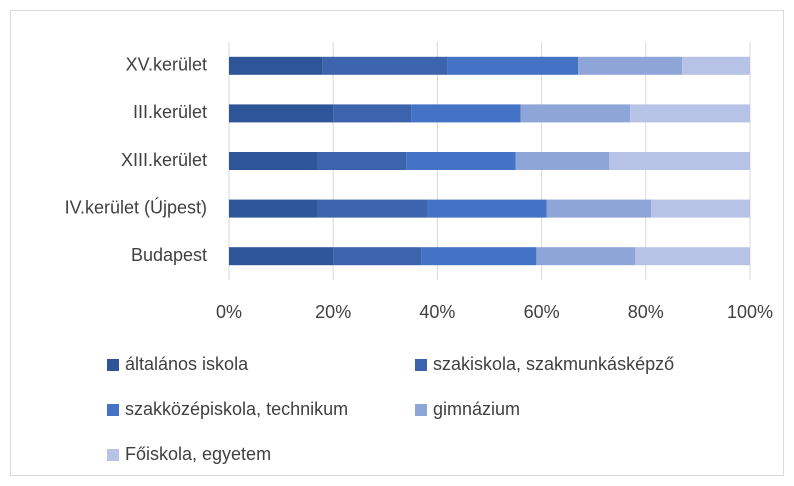  I want to click on x-tick-label: 80%, so click(646, 312).